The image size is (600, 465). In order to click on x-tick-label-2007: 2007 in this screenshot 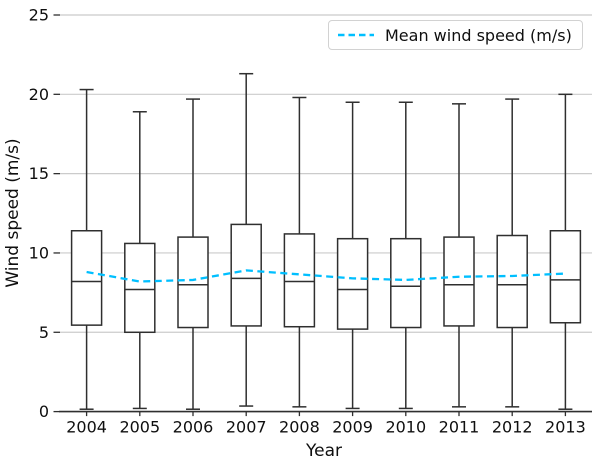, I will do `click(246, 427)`.